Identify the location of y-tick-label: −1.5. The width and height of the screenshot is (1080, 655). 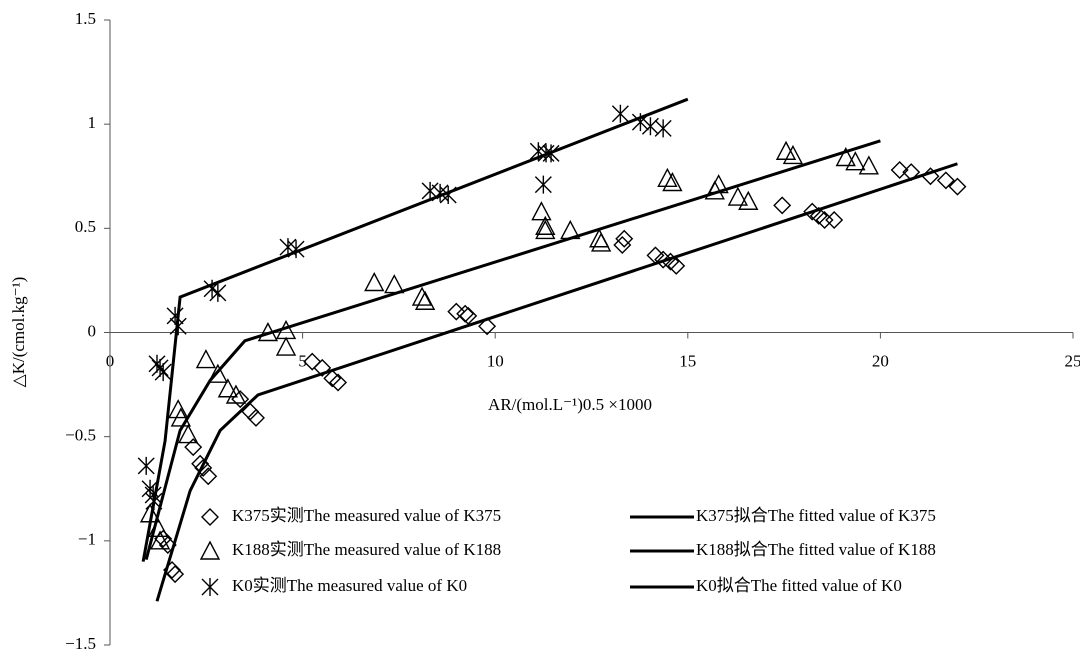
(80, 643).